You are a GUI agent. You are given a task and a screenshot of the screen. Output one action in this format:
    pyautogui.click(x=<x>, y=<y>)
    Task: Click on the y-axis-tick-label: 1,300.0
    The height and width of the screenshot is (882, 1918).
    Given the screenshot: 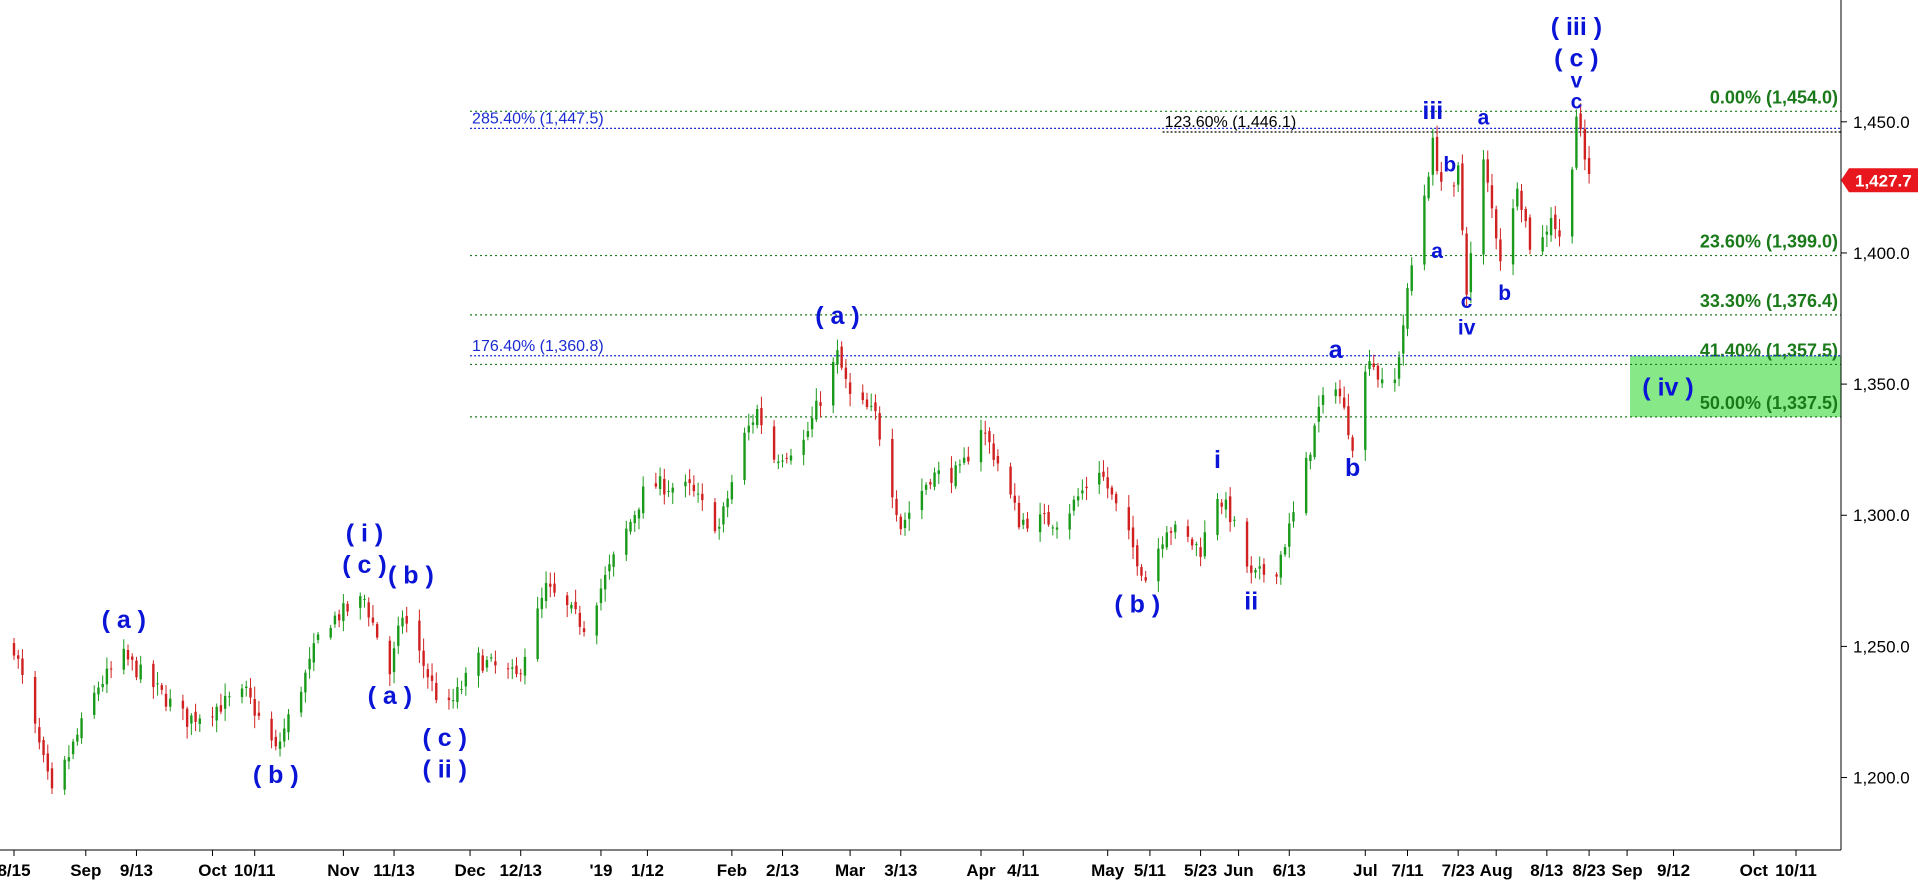 What is the action you would take?
    pyautogui.click(x=1881, y=515)
    